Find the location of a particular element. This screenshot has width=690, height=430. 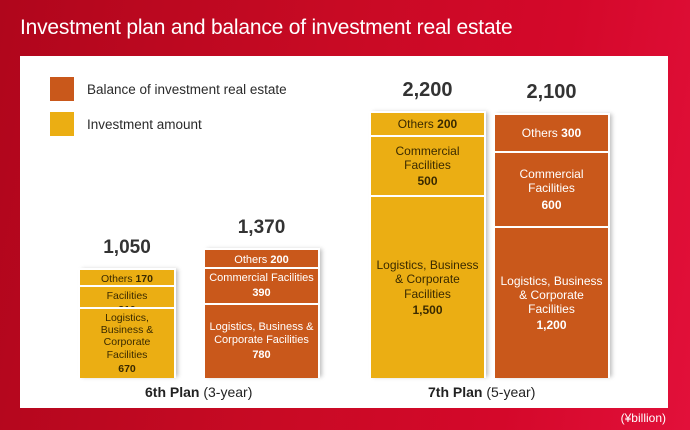

unit-label: (¥billion) is located at coordinates (643, 418).